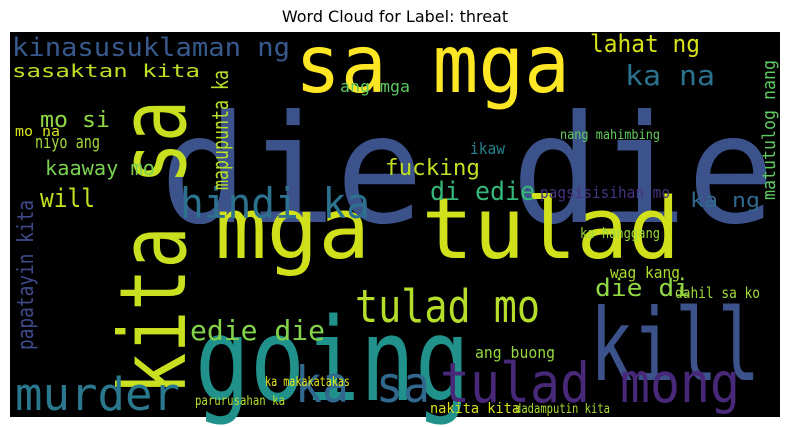 Image resolution: width=790 pixels, height=427 pixels. I want to click on word: hindi ka, so click(275, 203).